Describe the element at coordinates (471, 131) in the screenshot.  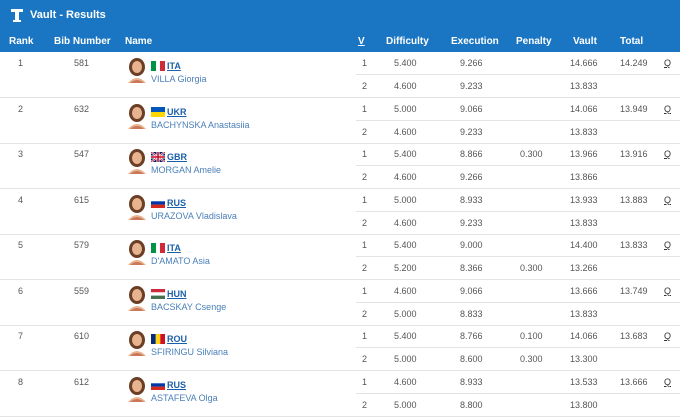
I see `execution-cell: 9.233` at that location.